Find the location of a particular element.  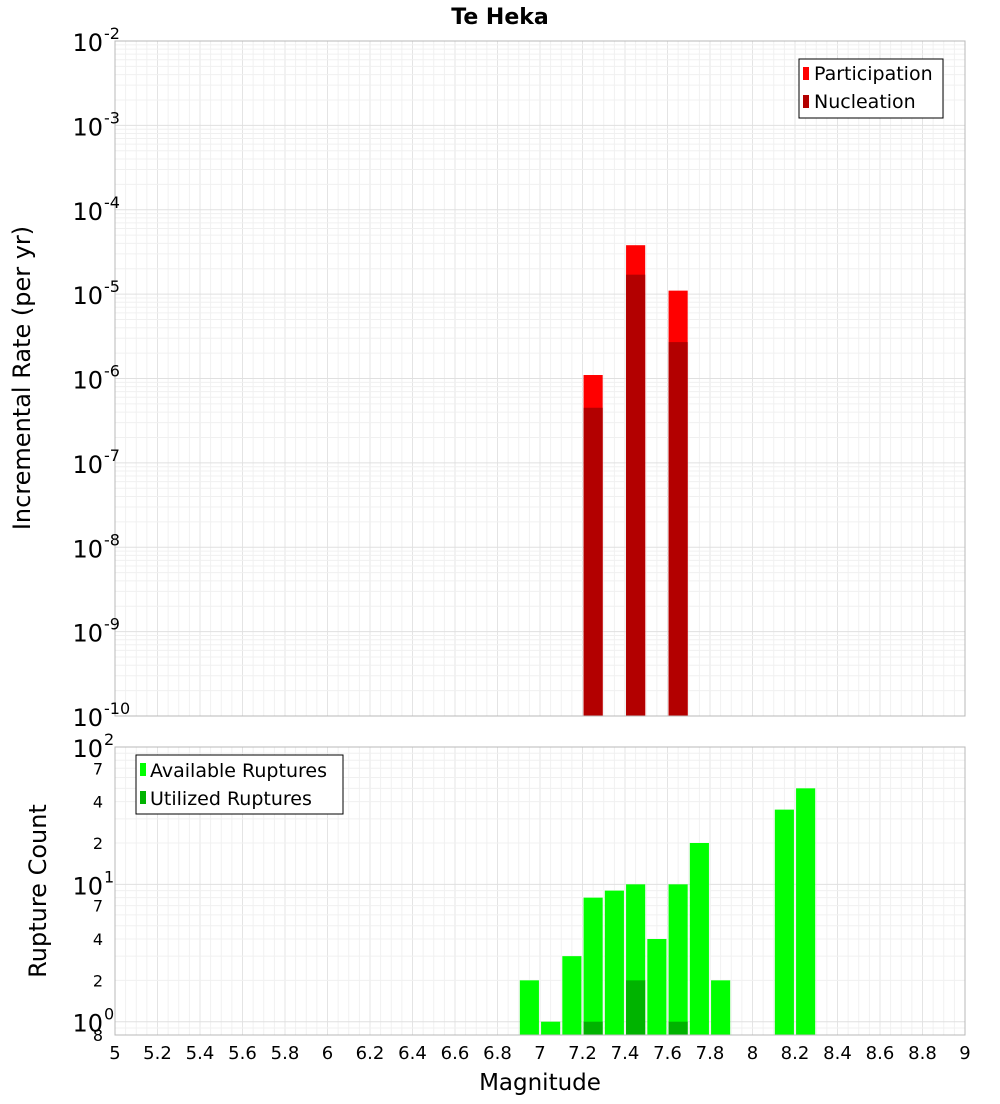

x-tick-label: 8.6 is located at coordinates (880, 1053).